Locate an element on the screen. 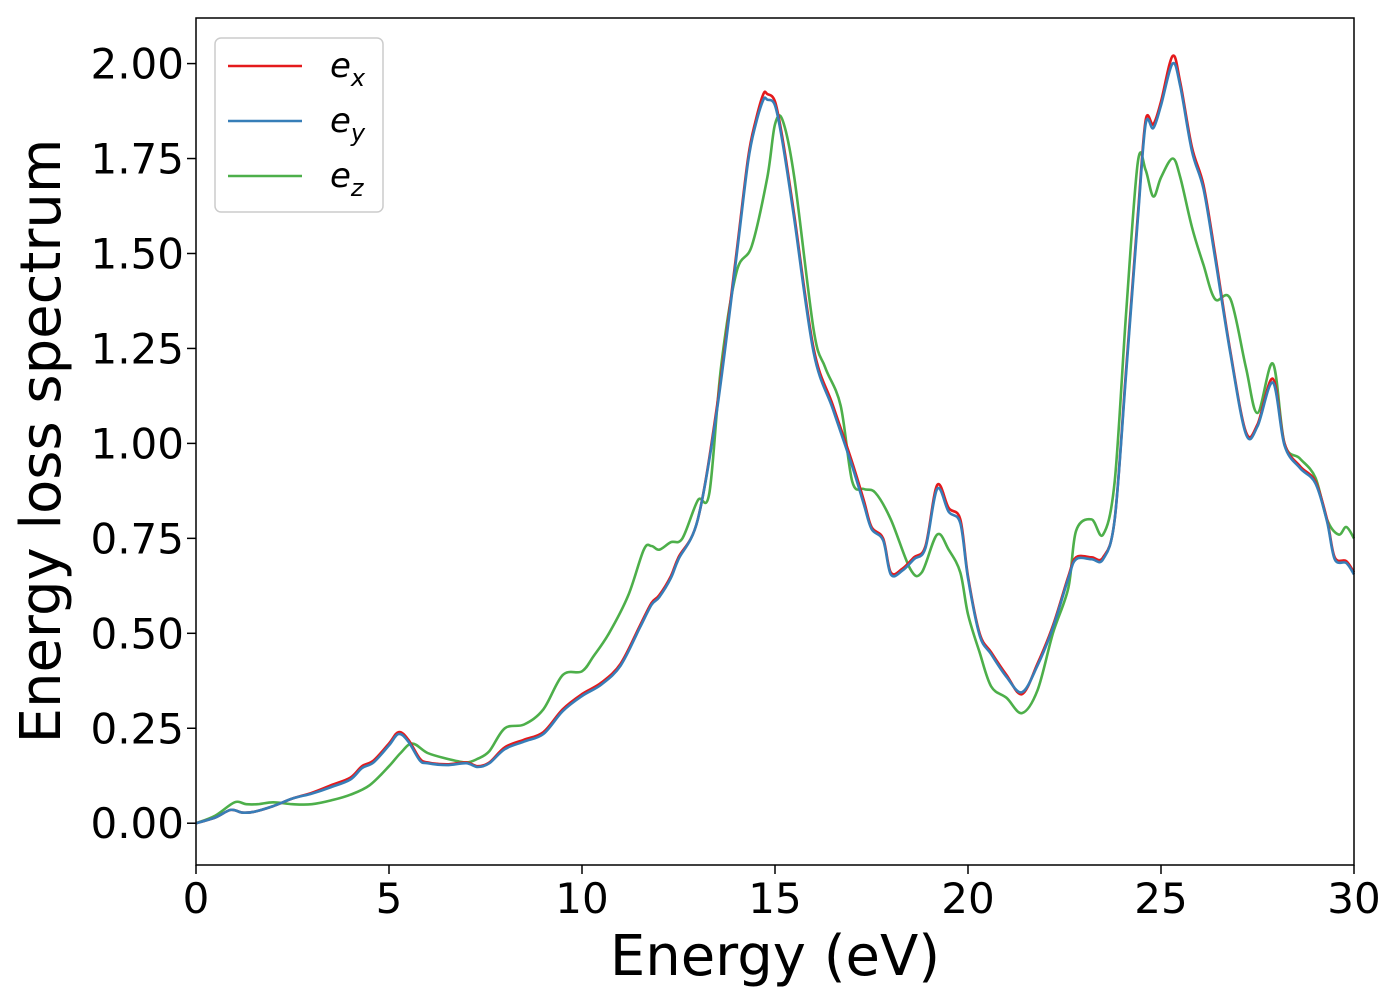 The width and height of the screenshot is (1400, 1000). legend-box is located at coordinates (299, 125).